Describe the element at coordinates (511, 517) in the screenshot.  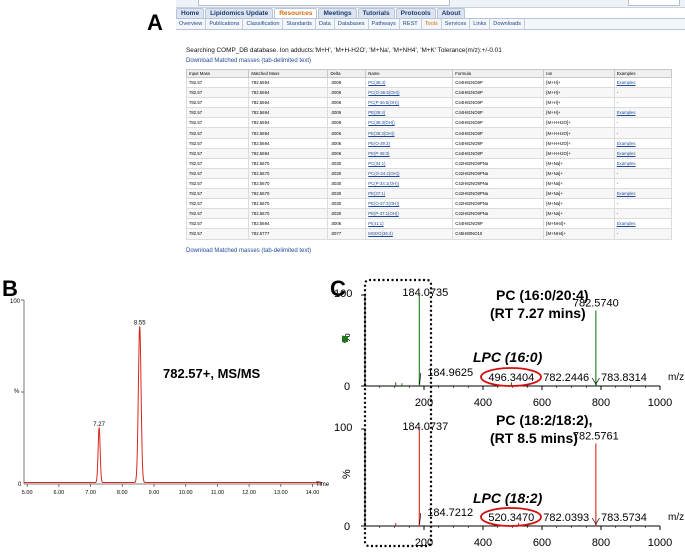
I see `bottom-lpc-highlight` at that location.